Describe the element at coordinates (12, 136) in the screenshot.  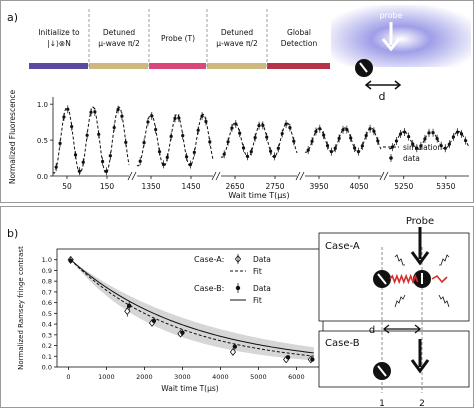
I see `y-axis-label: Normalized Fluorescence` at that location.